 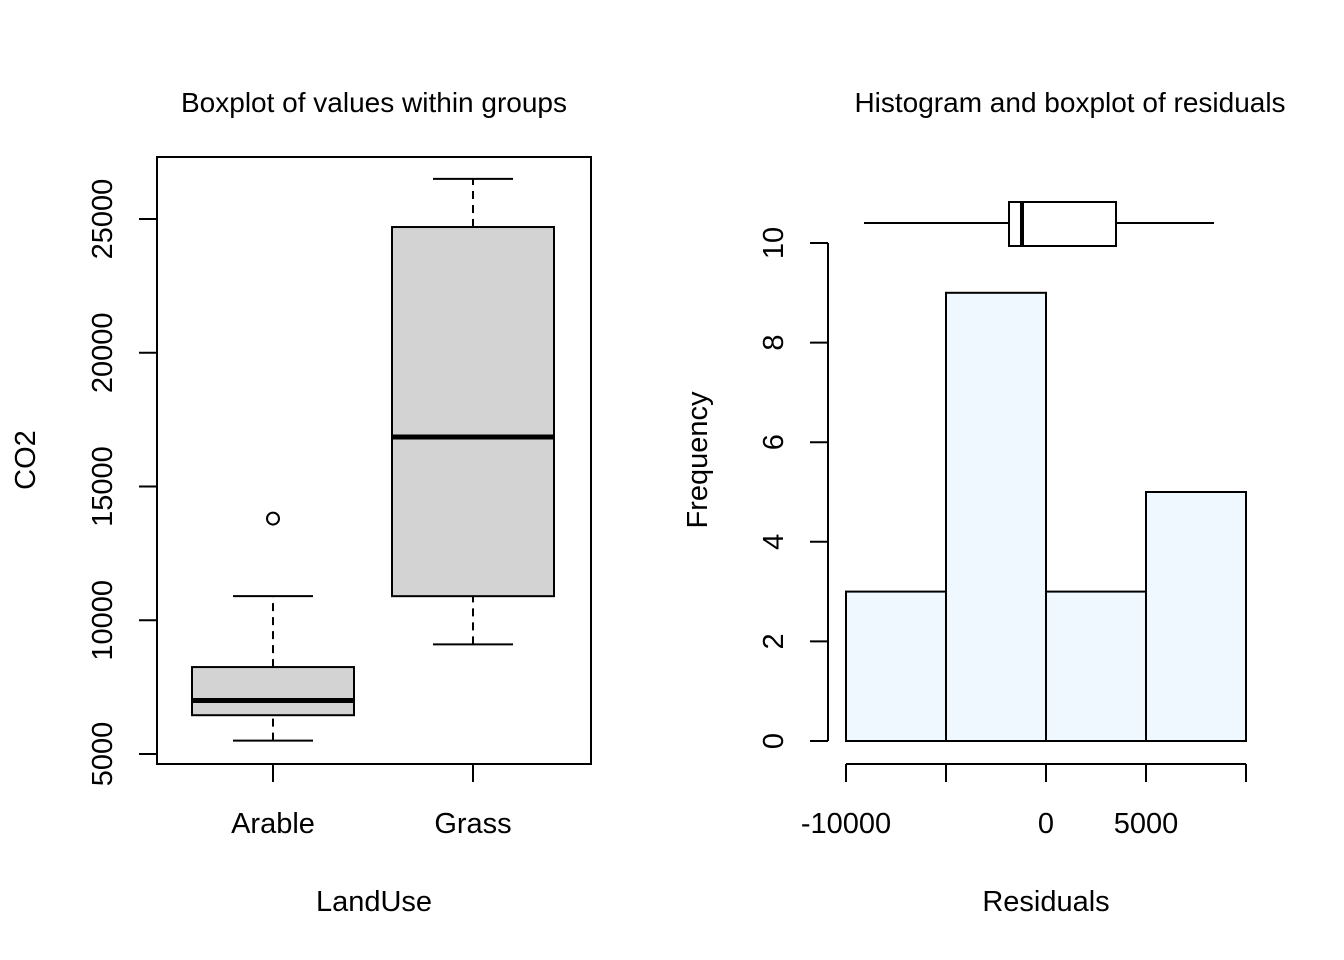 I want to click on histogram-y-tick-label: 2, so click(x=774, y=641).